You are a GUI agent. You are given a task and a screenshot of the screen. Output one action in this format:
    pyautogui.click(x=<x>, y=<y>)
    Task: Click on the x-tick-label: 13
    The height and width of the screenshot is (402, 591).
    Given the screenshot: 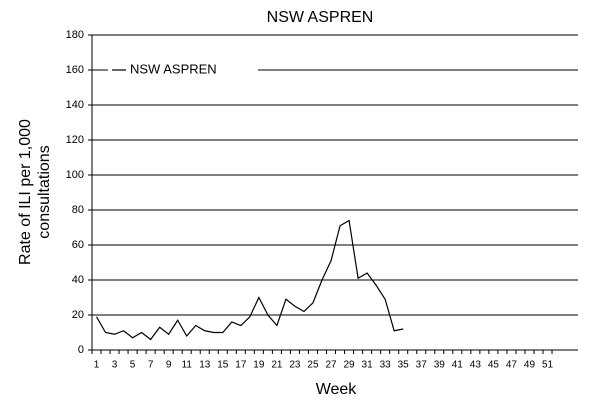 What is the action you would take?
    pyautogui.click(x=205, y=365)
    